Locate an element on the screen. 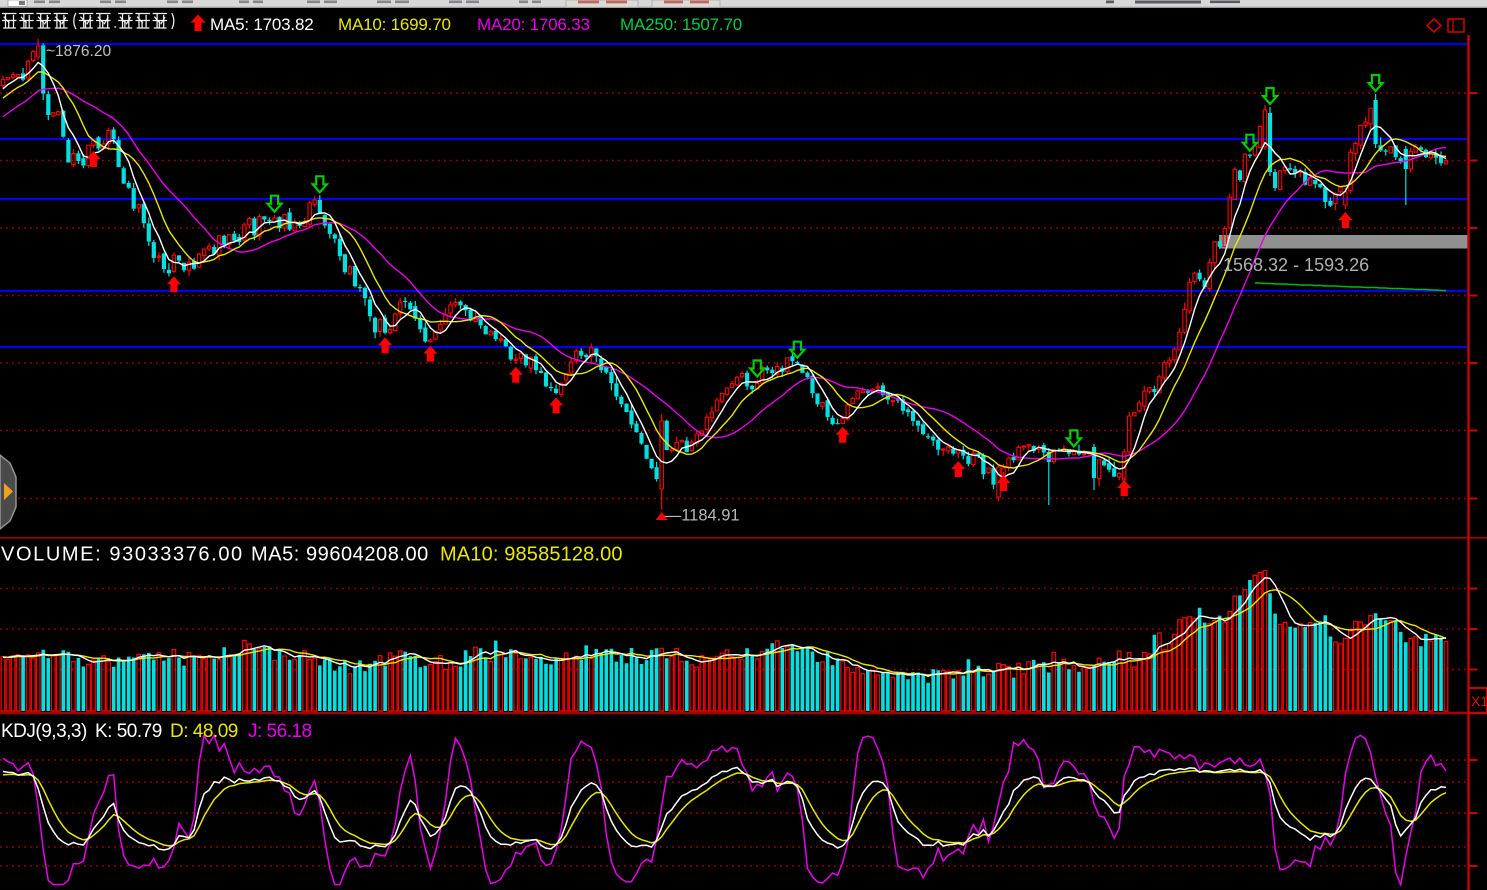 Image resolution: width=1487 pixels, height=890 pixels. svg-text: 1568.32 - 1593.26 is located at coordinates (1296, 265).